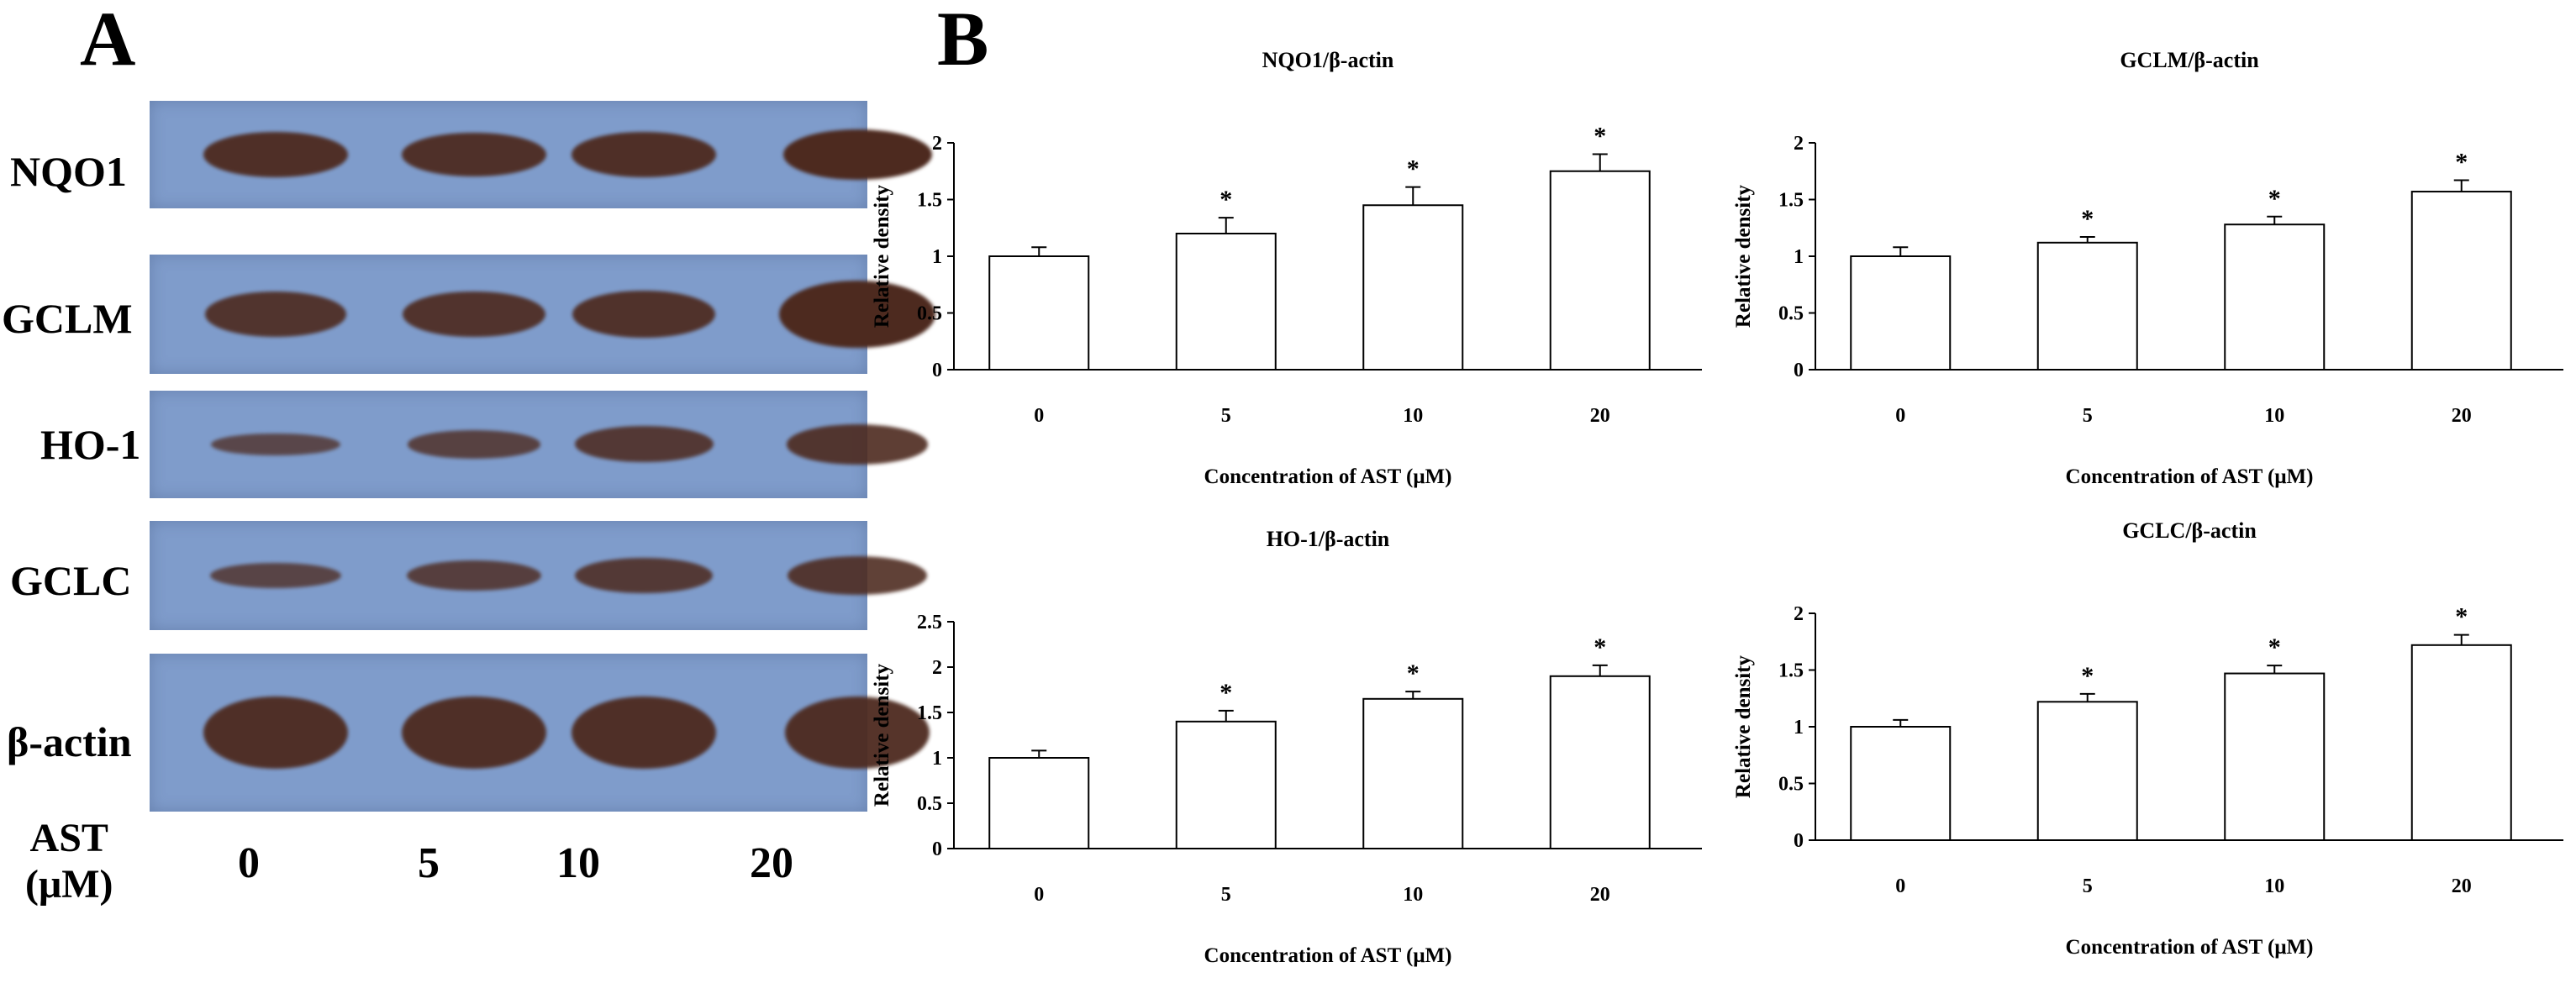 The image size is (2576, 983). What do you see at coordinates (2189, 530) in the screenshot?
I see `chart-title: GCLC/β-actin` at bounding box center [2189, 530].